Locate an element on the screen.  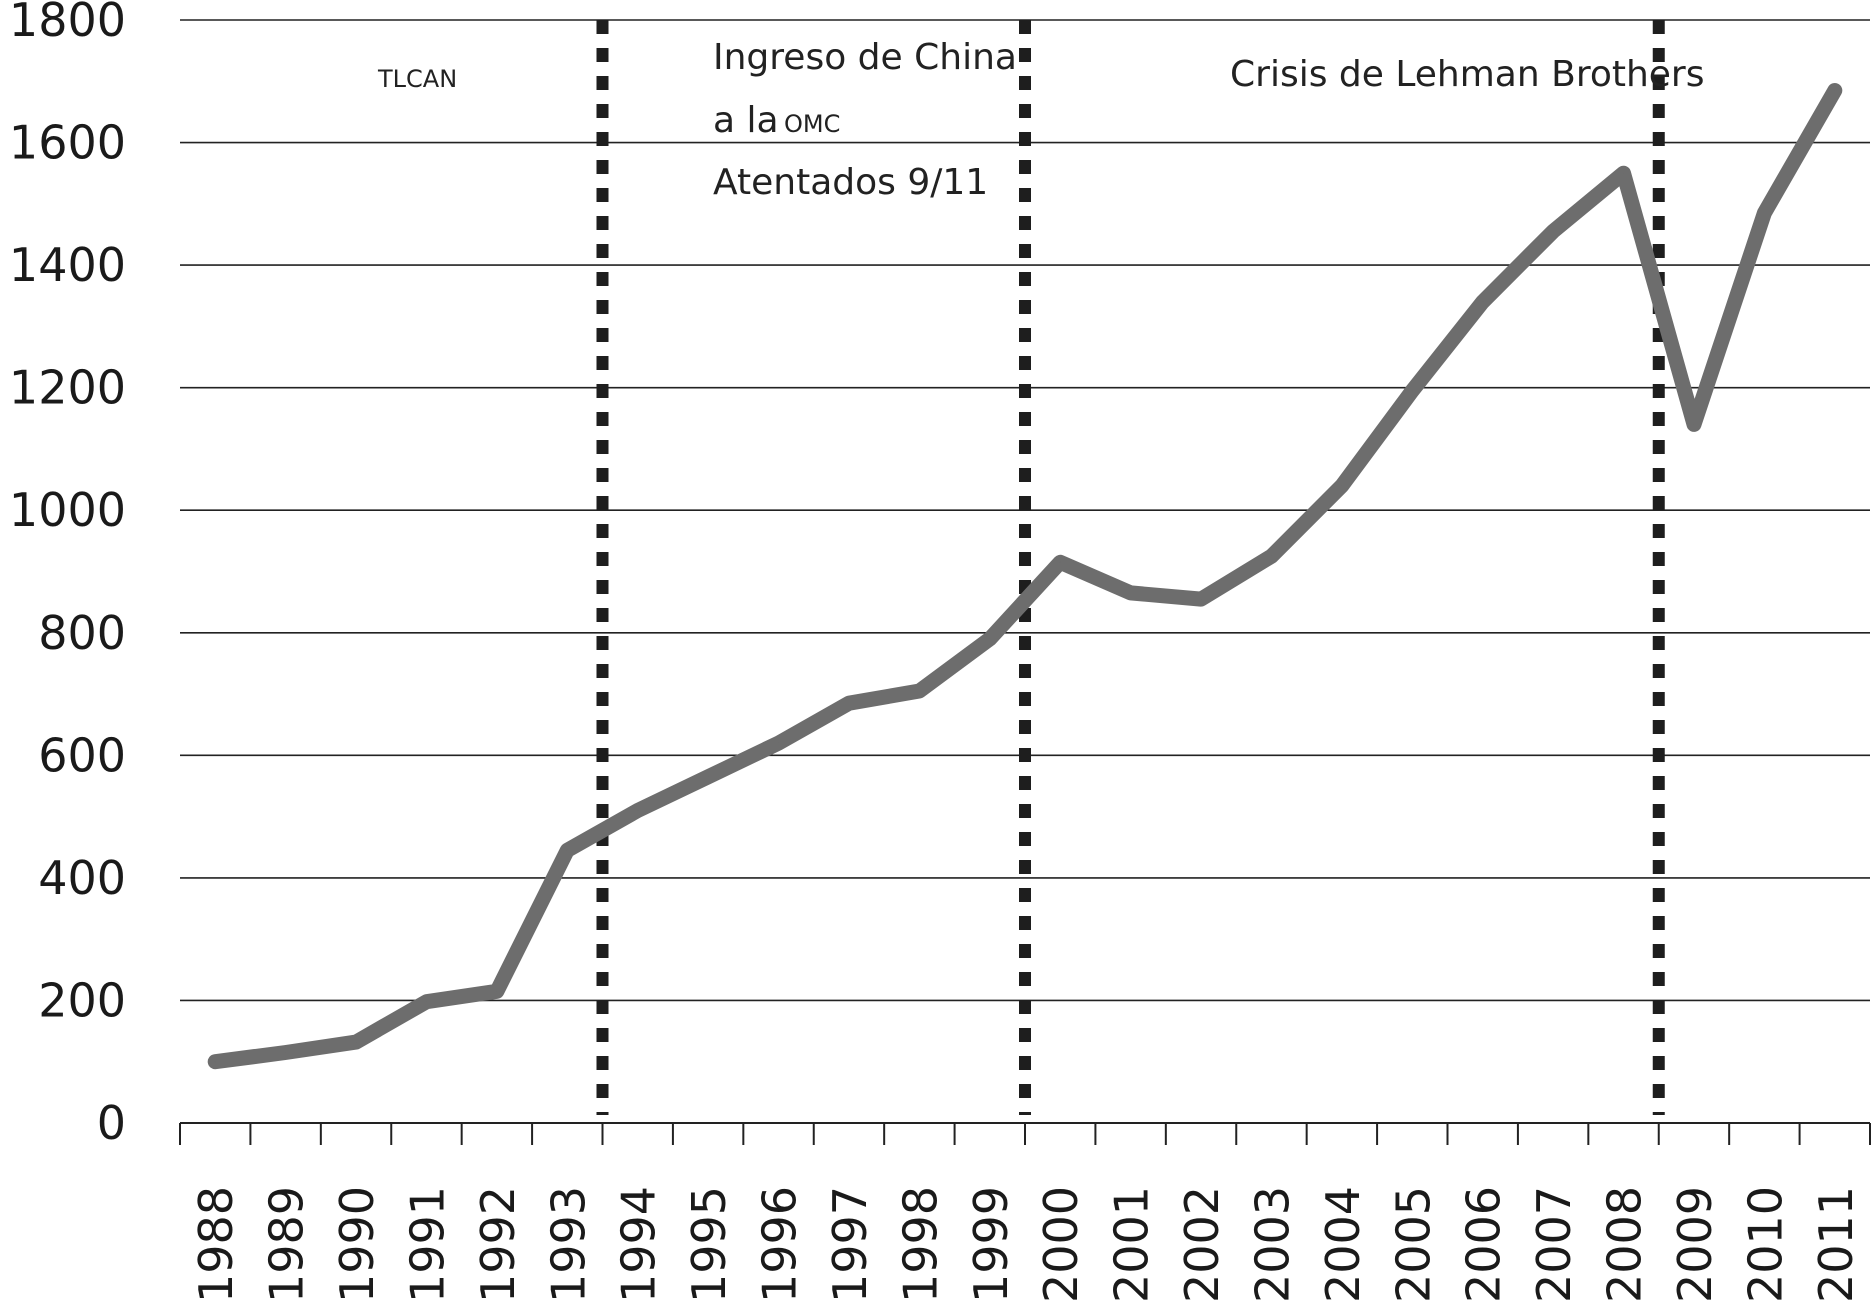
x-tick-label: 1994 is located at coordinates (639, 1244).